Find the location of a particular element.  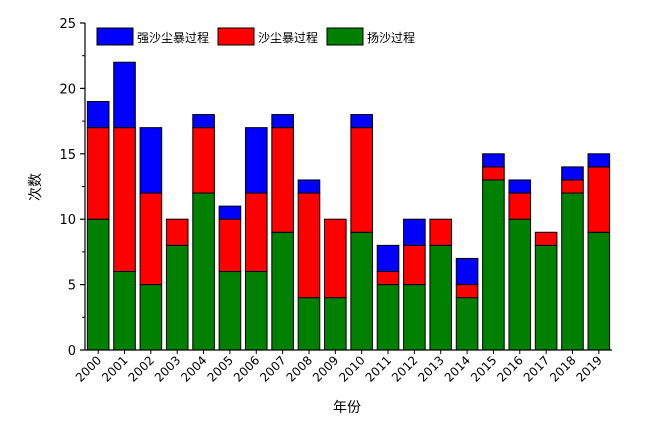

x-tick-label-2003: 2003 is located at coordinates (167, 368).